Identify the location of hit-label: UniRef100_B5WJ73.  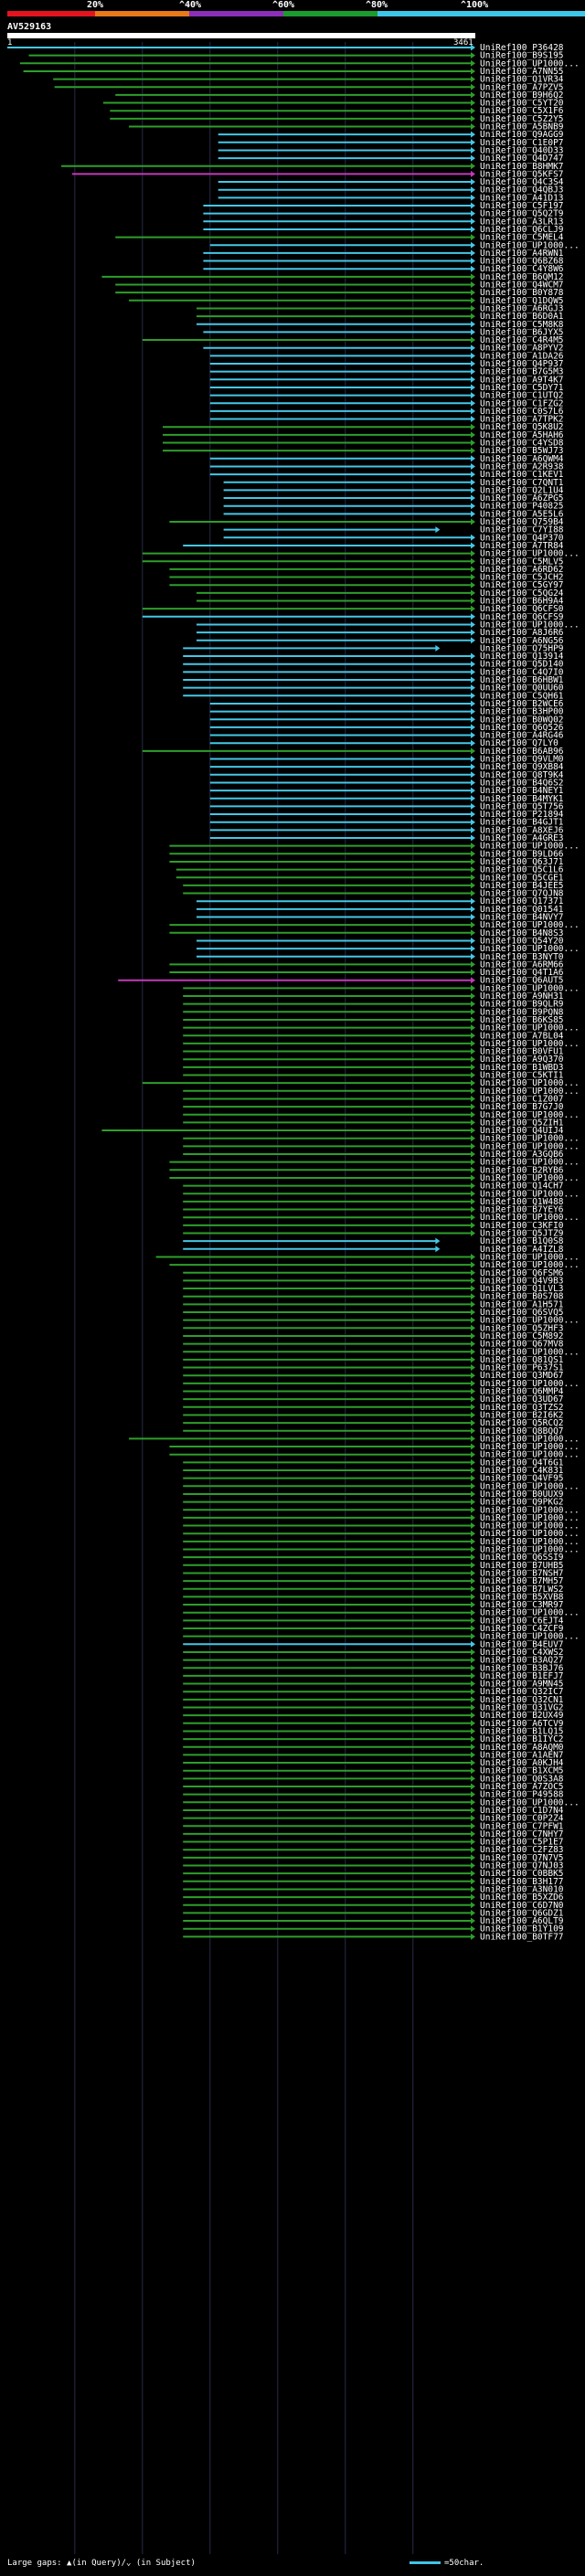
(522, 451).